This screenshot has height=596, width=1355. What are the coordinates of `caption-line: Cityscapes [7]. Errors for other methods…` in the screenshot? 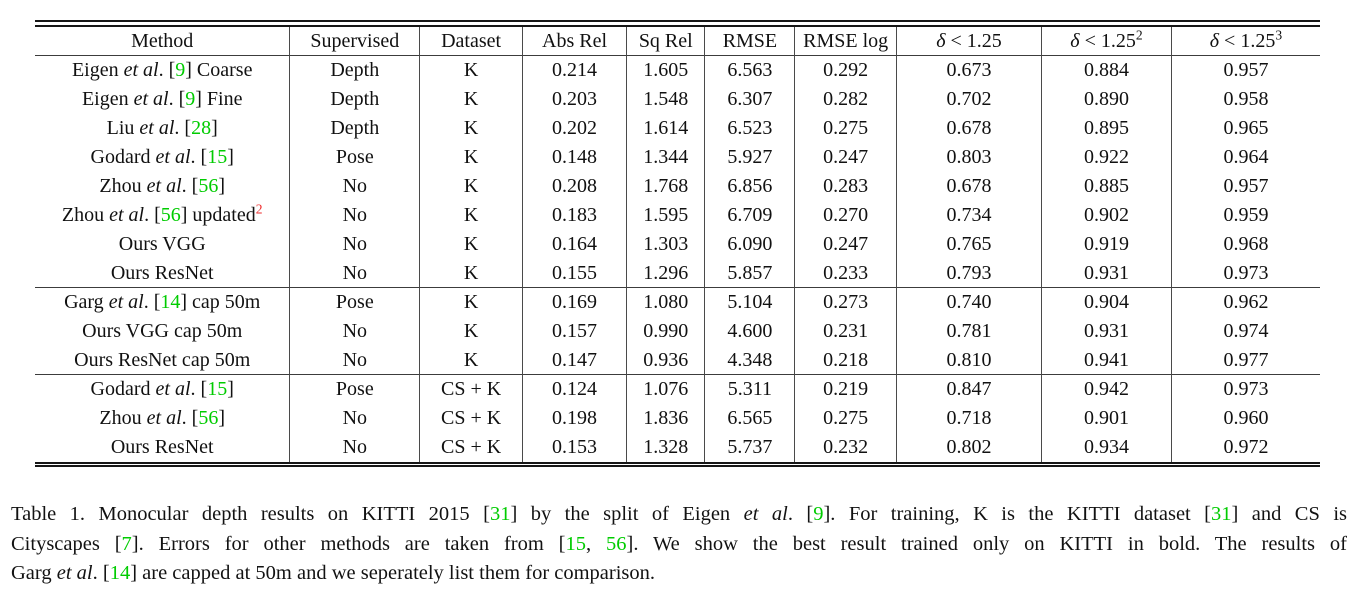 It's located at (679, 545).